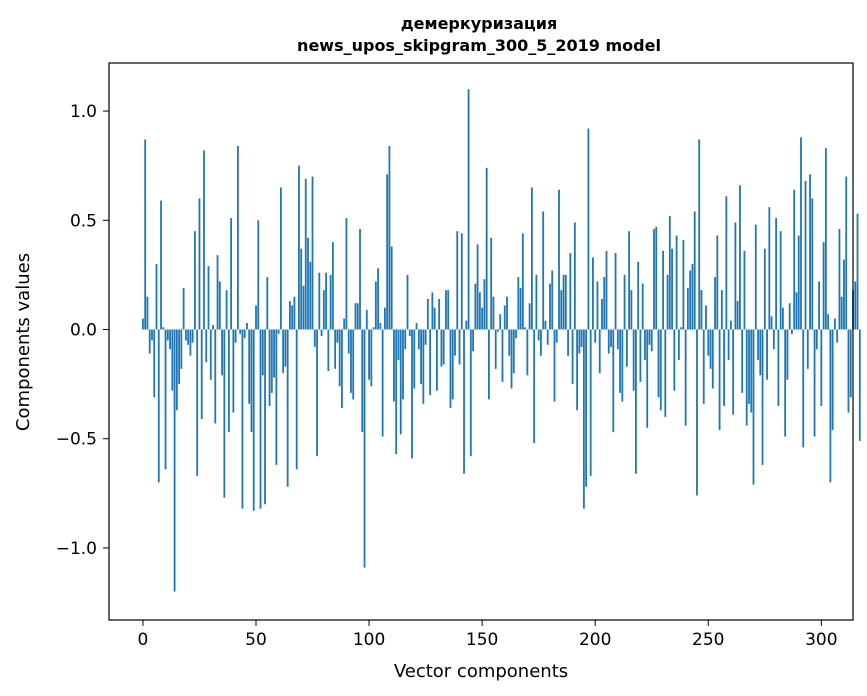 This screenshot has width=867, height=696. Describe the element at coordinates (481, 671) in the screenshot. I see `x-axis-label: Vector components` at that location.